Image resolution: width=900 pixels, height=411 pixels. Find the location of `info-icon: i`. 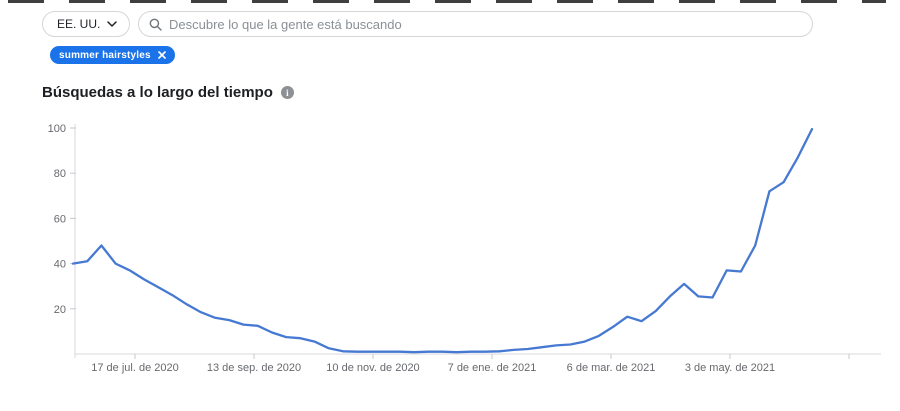

info-icon: i is located at coordinates (287, 92).